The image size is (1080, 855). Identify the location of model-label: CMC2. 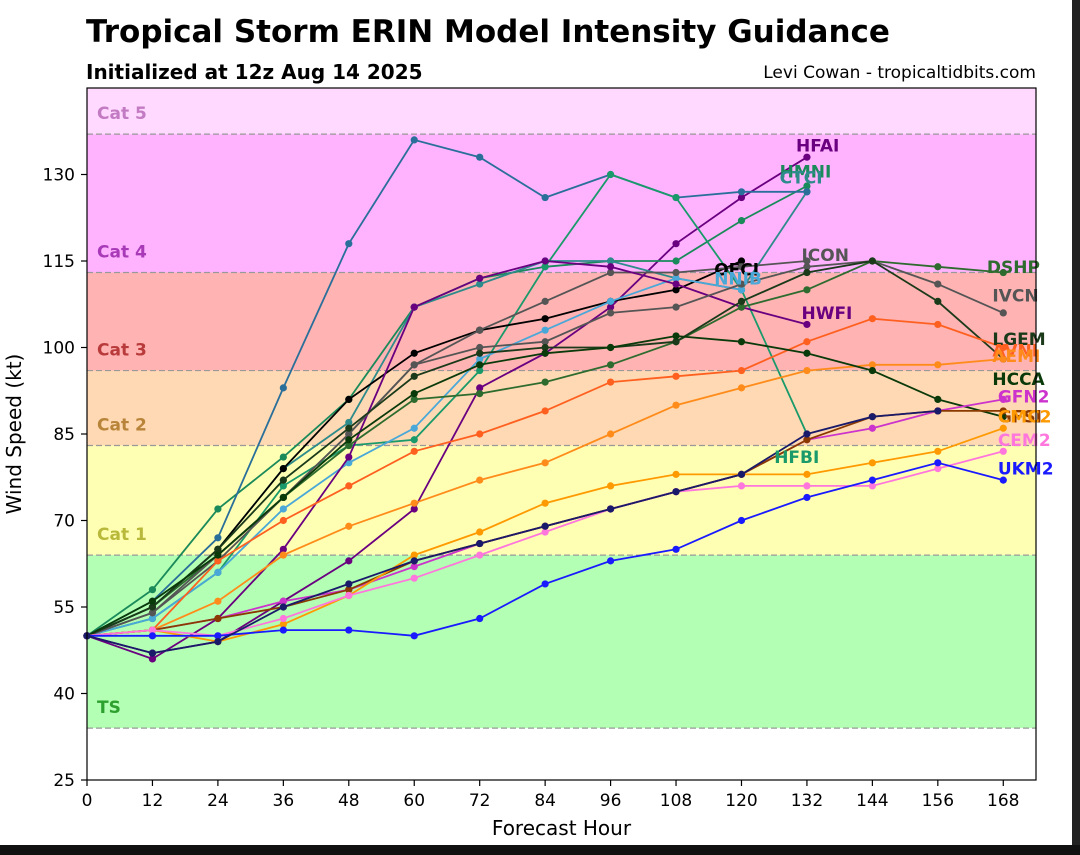
(1025, 418).